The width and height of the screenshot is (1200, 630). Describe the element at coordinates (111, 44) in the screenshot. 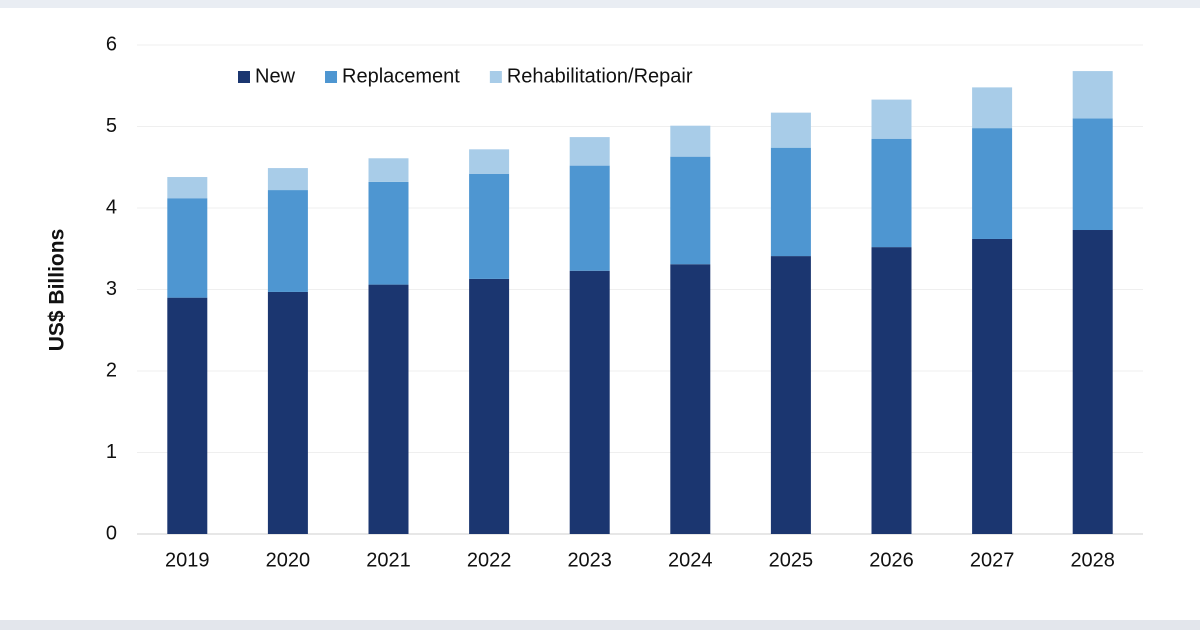

I see `y-tick-label: 6` at that location.